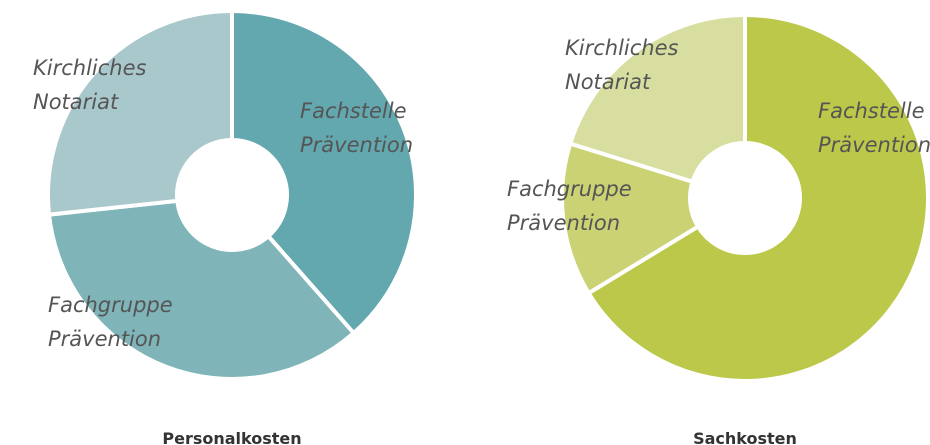 Image resolution: width=930 pixels, height=445 pixels. Describe the element at coordinates (231, 437) in the screenshot. I see `chart-title: Personalkosten` at that location.